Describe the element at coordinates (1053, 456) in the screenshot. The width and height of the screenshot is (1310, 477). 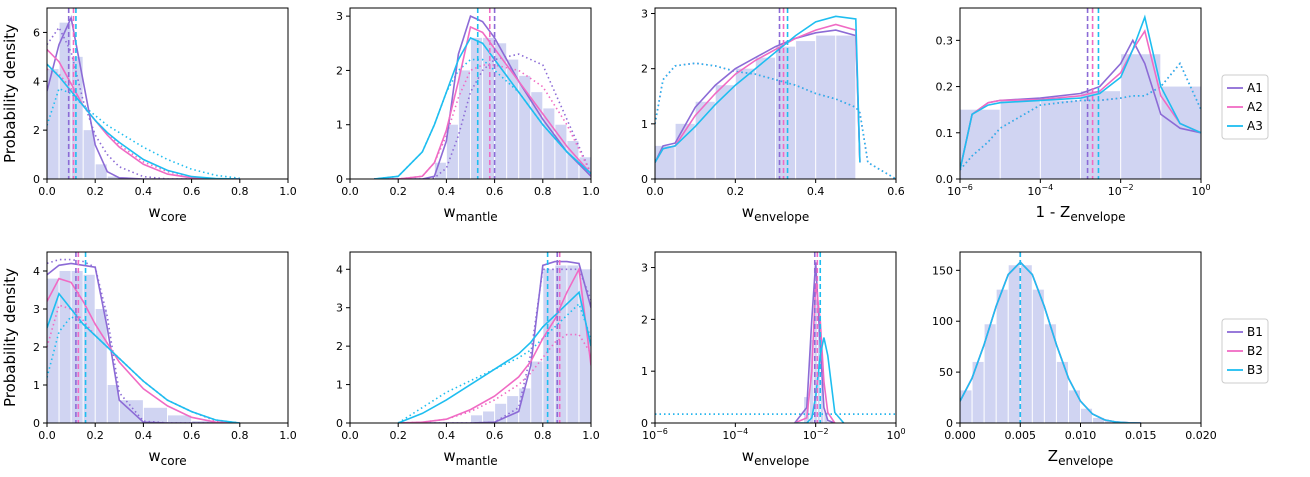
I see `x-label-main: Z` at that location.